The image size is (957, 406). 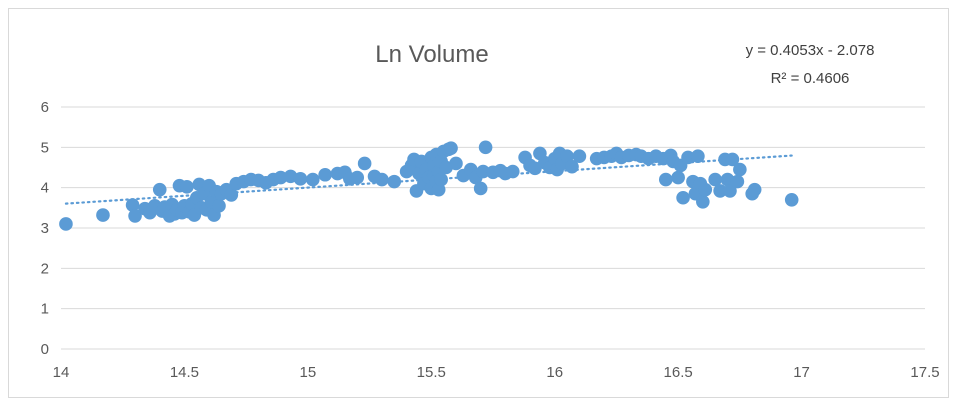 What do you see at coordinates (924, 372) in the screenshot?
I see `x-tick-label: 17.5` at bounding box center [924, 372].